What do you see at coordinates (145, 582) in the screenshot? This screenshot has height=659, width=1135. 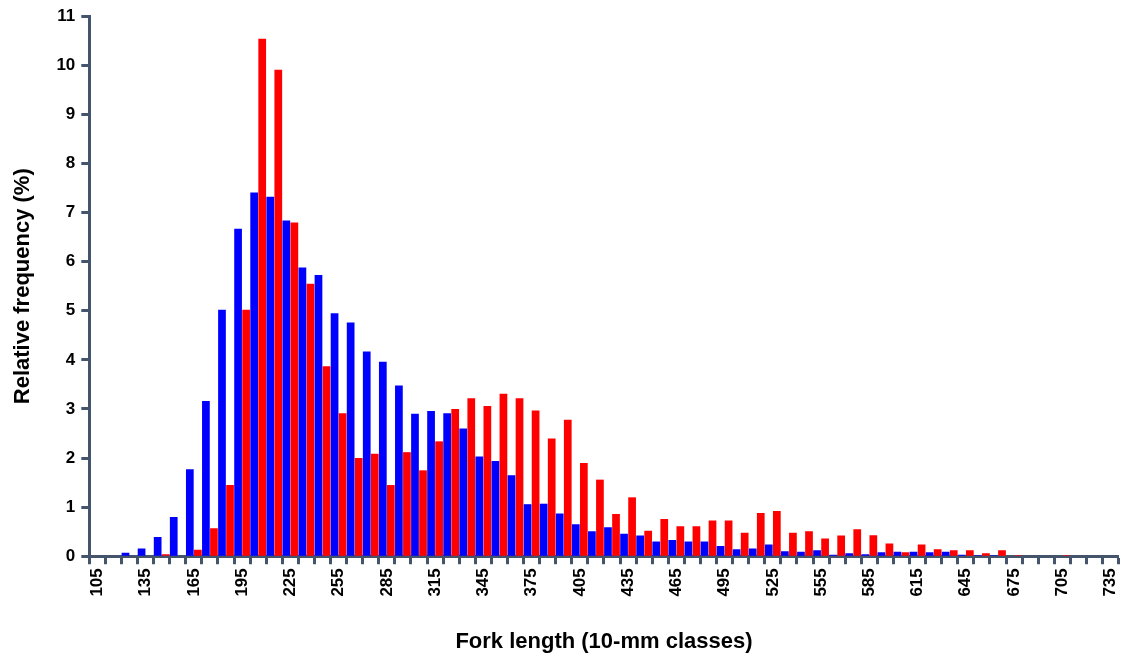 I see `x-tick-label: 135` at bounding box center [145, 582].